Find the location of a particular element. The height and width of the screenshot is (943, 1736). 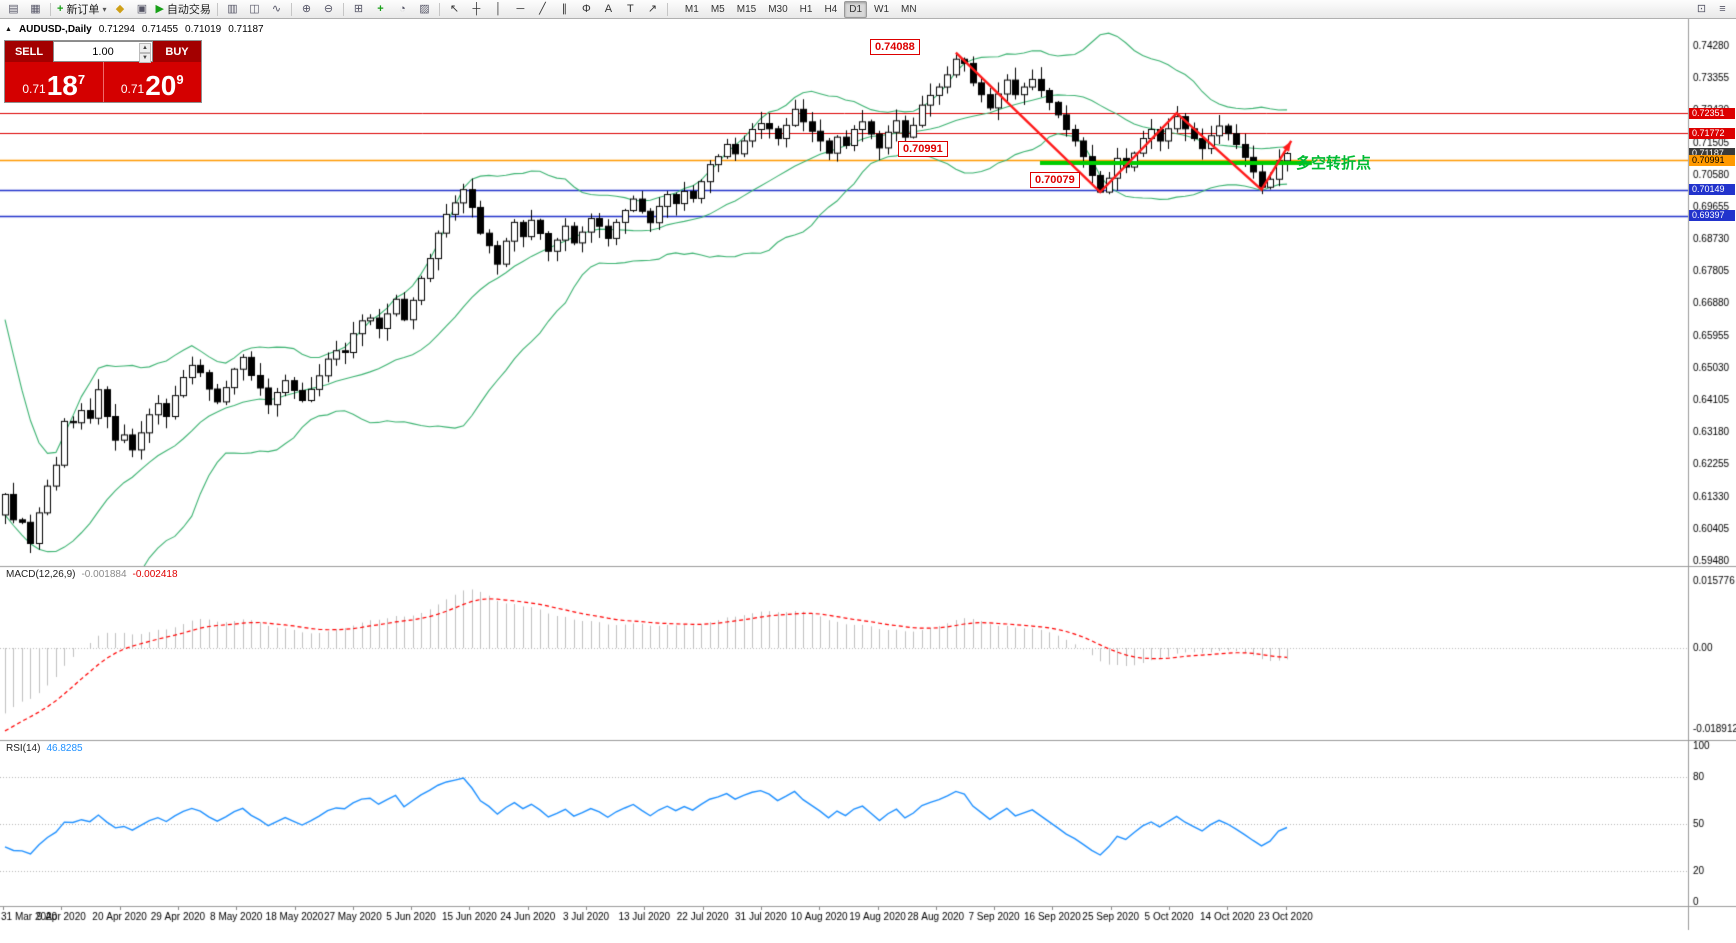

buy-price-button: 0.71 20 9 is located at coordinates (153, 82).